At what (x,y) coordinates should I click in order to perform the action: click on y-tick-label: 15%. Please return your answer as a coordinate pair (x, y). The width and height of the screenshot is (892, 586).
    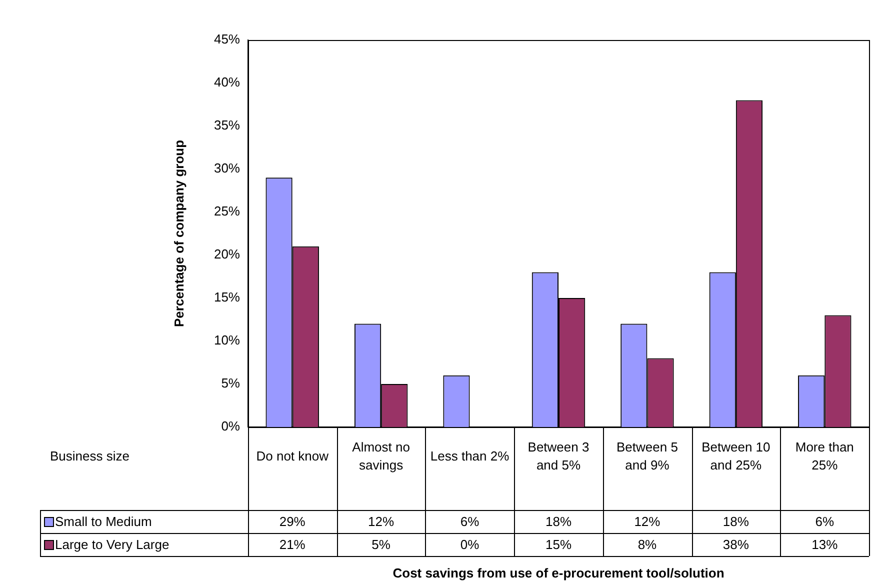
    Looking at the image, I should click on (227, 297).